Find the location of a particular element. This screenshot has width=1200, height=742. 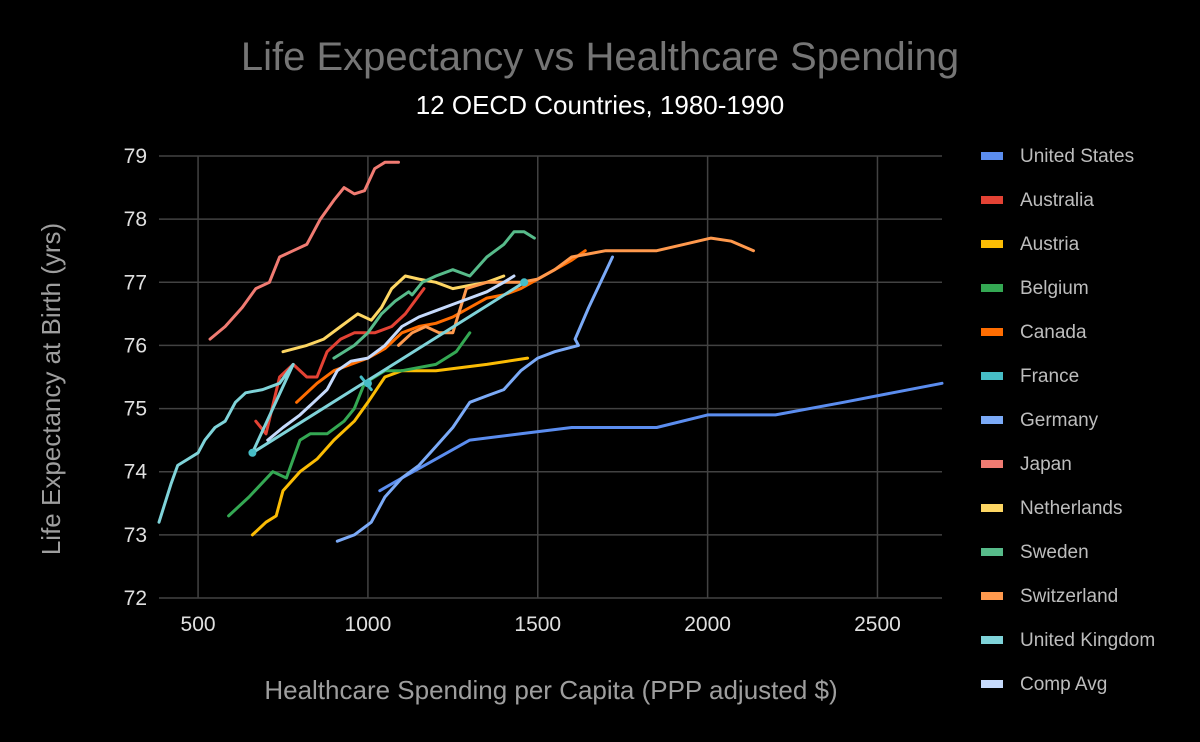

y-tick-label: 74 is located at coordinates (136, 472).